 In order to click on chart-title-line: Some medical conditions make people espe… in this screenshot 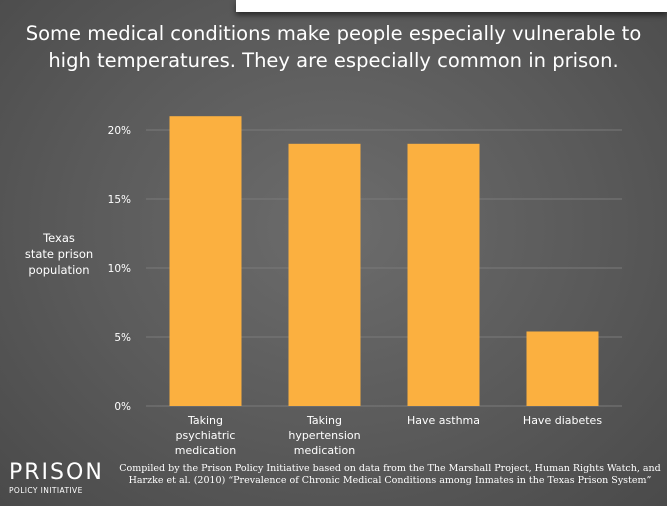, I will do `click(333, 33)`.